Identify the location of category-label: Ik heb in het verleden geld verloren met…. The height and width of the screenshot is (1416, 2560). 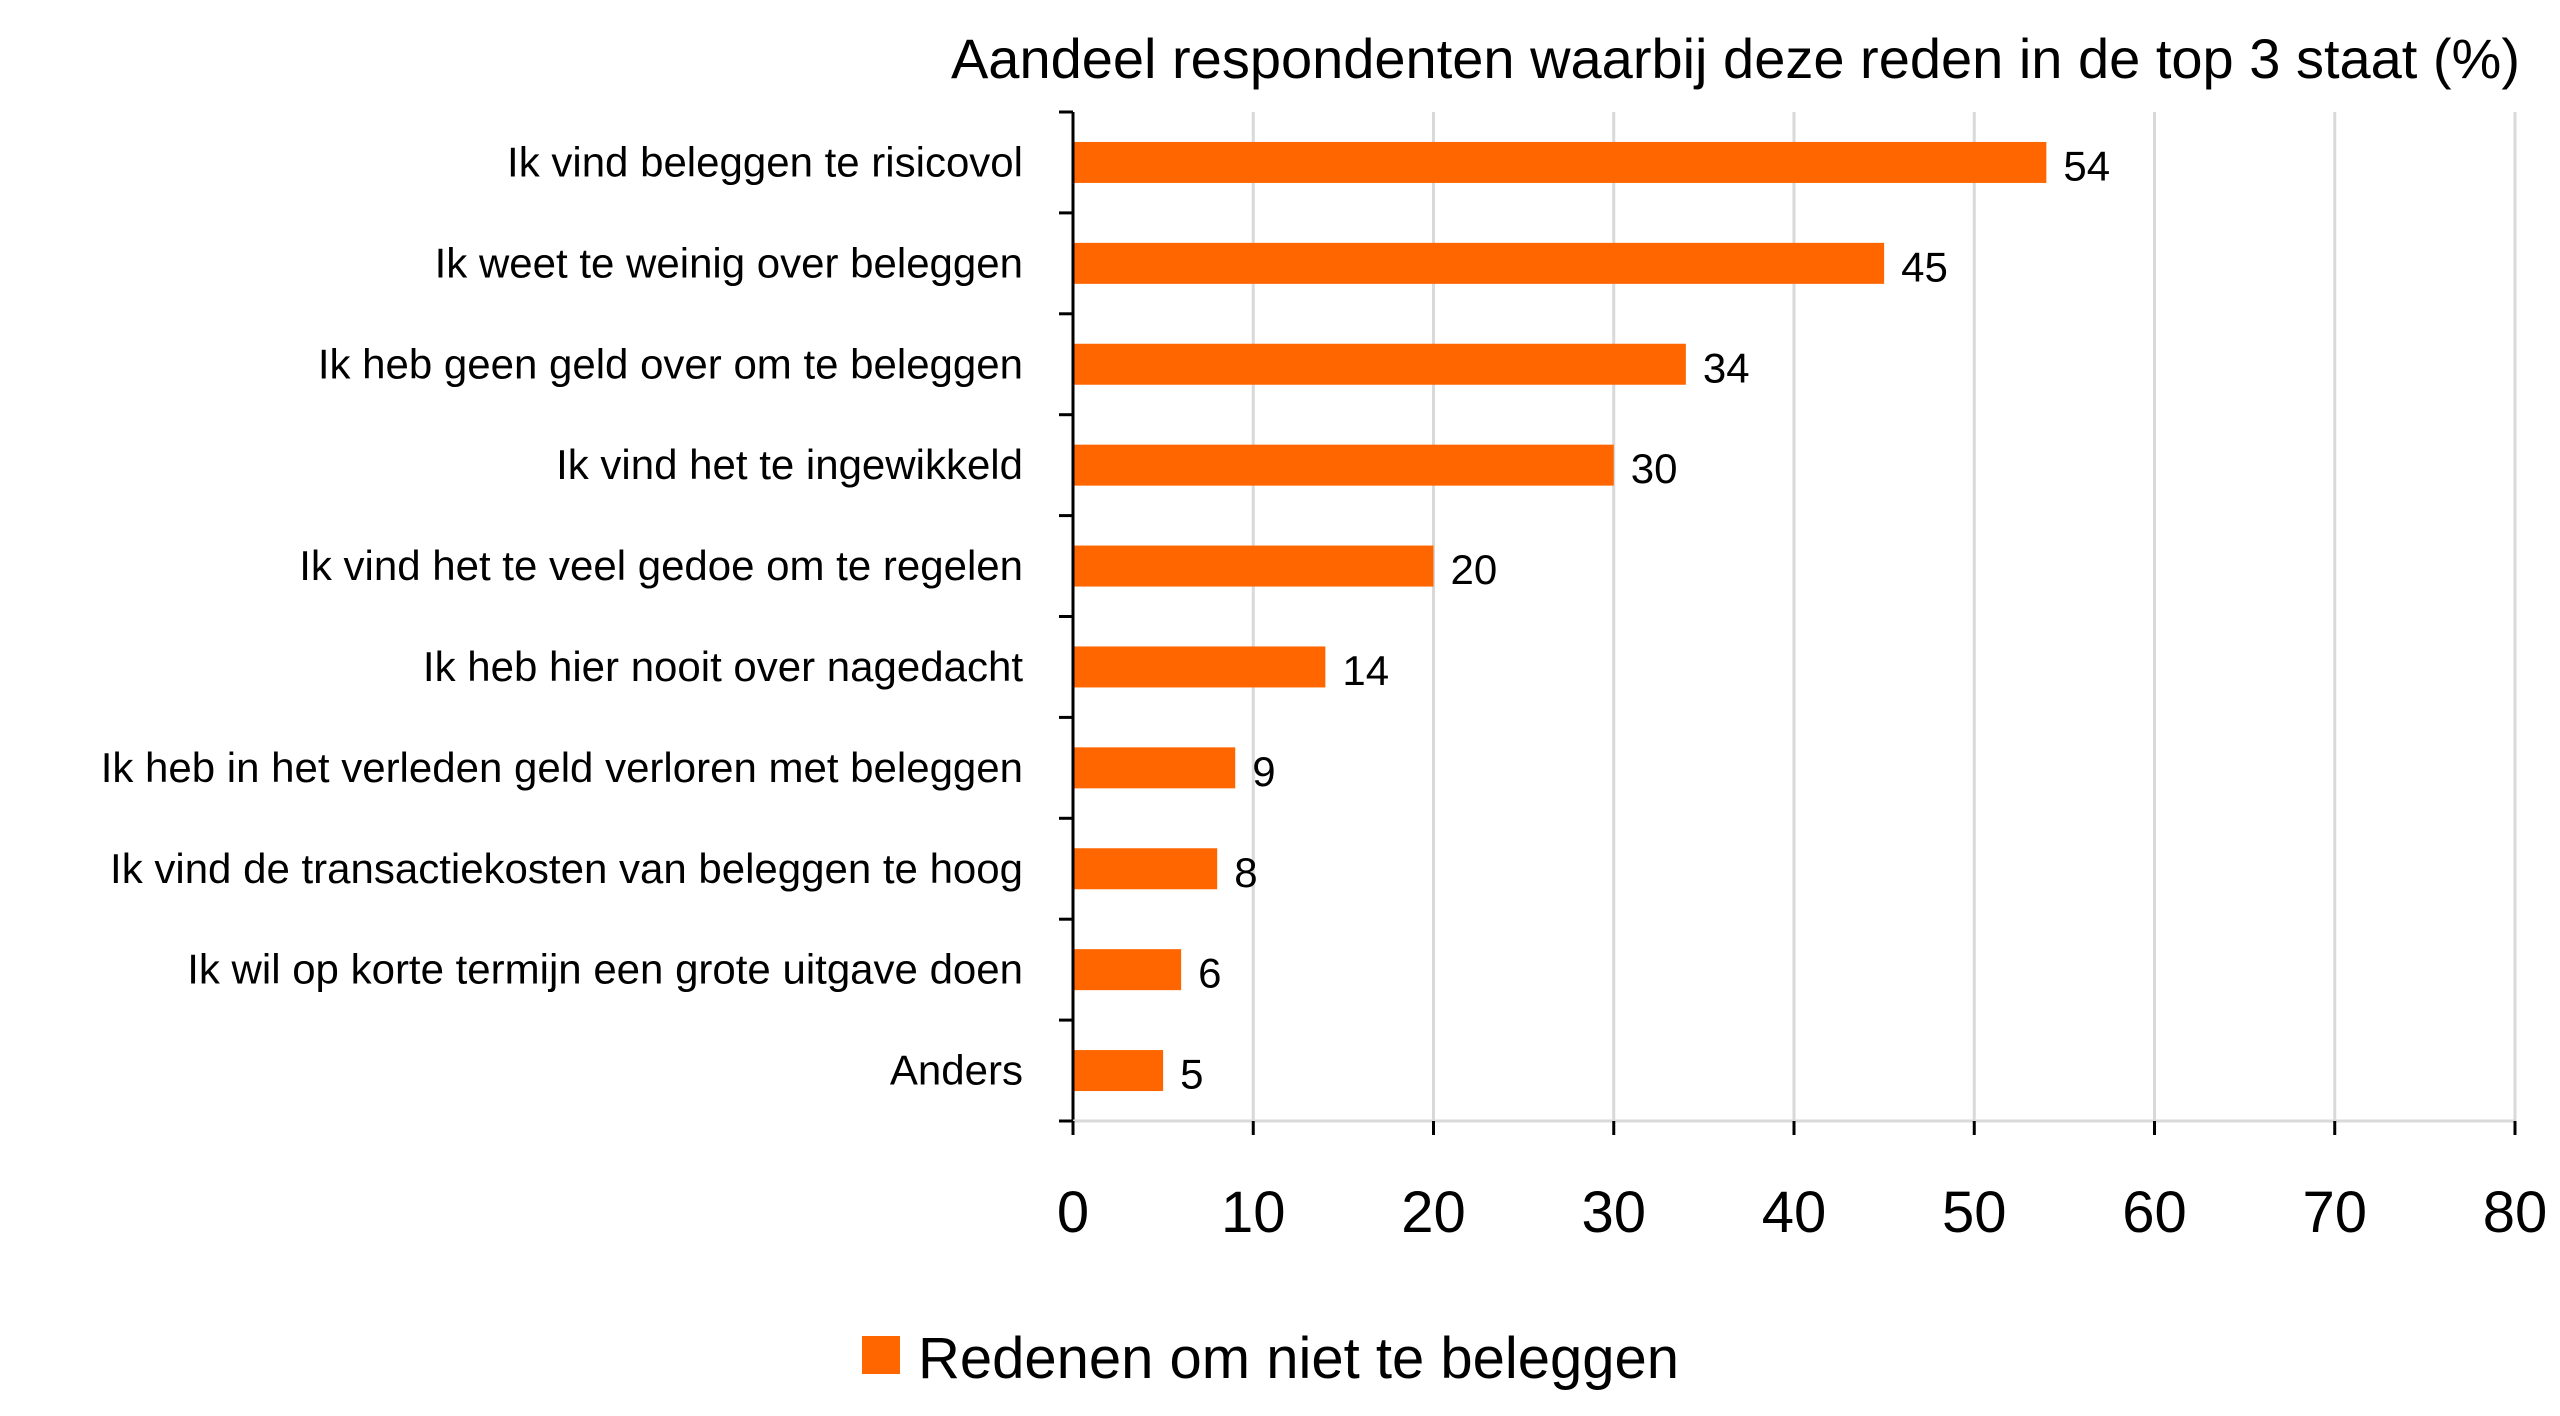
(562, 767).